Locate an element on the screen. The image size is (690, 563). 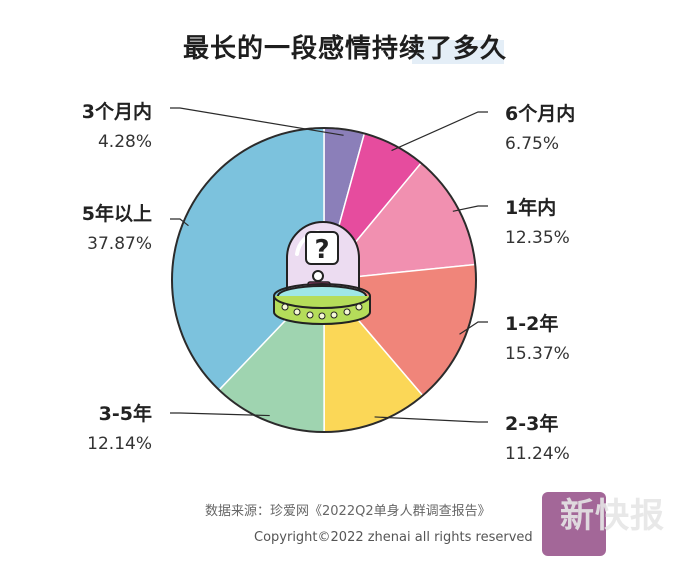
label-3-5-years: 3-5年 12.14% is located at coordinates (119, 429).